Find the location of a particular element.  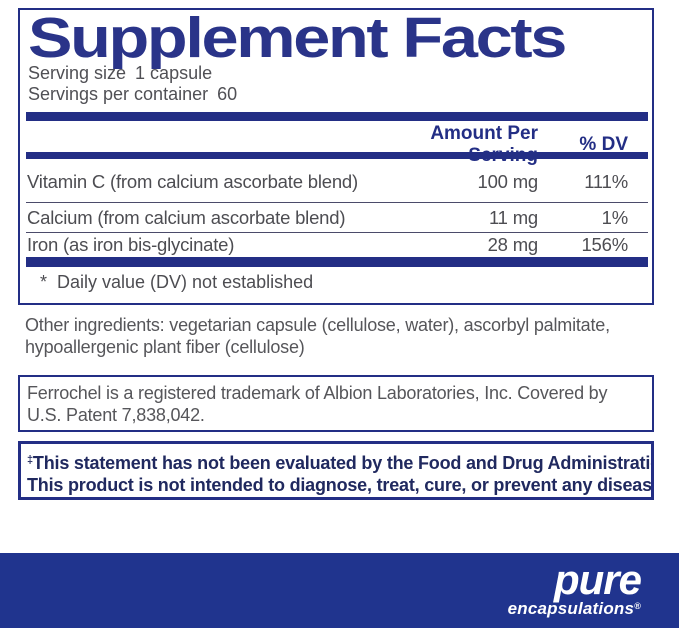

nutrient-dv: 1% is located at coordinates (615, 217).